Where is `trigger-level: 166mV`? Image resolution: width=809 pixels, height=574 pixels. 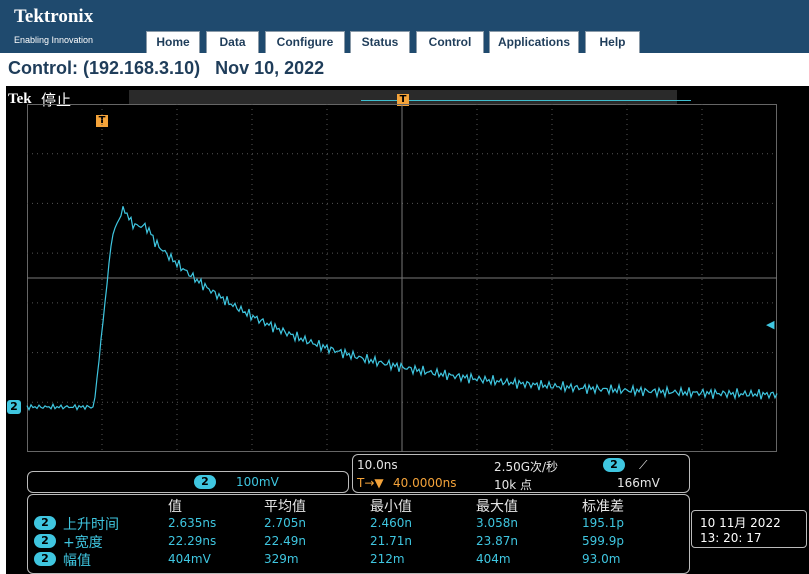 trigger-level: 166mV is located at coordinates (638, 483).